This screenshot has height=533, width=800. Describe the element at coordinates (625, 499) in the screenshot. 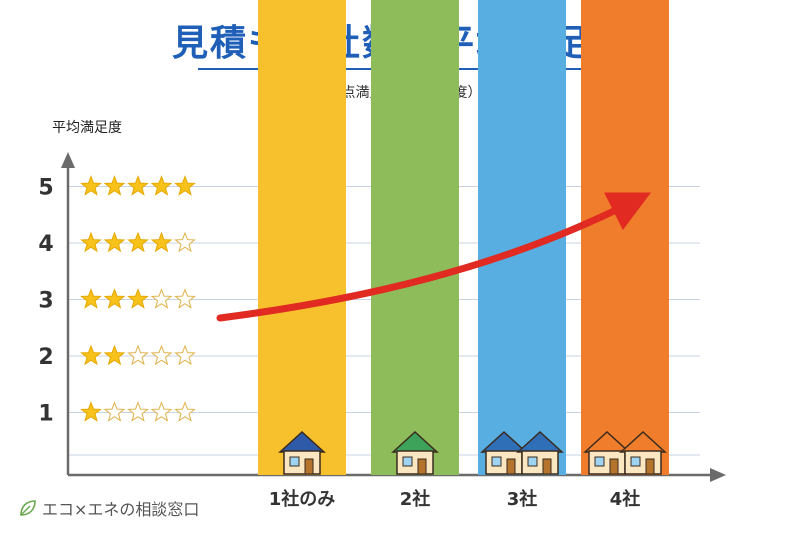

I see `x-tick-label: 4社` at that location.